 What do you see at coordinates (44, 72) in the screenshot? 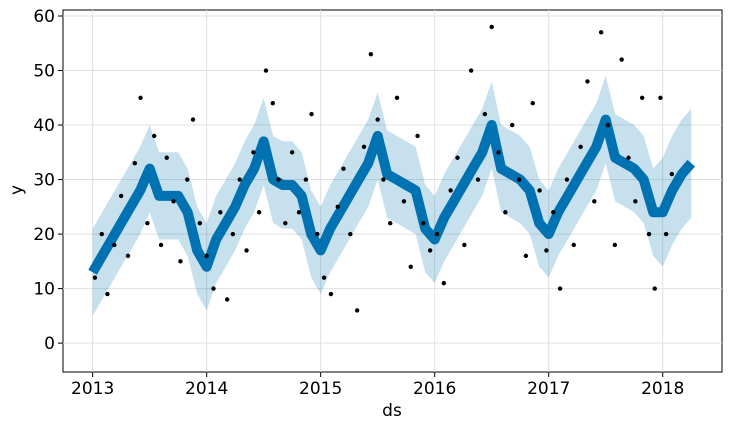
I see `y-tick-label: 50` at bounding box center [44, 72].